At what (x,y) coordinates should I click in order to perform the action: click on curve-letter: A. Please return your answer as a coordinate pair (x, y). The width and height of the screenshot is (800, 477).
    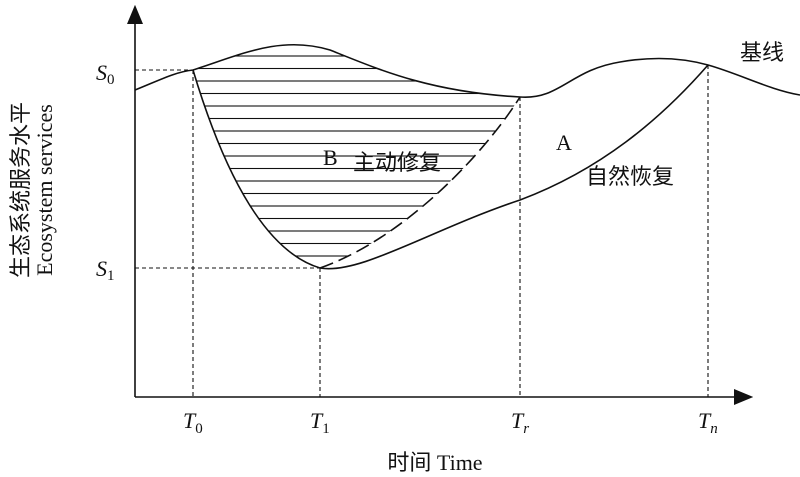
    Looking at the image, I should click on (564, 142).